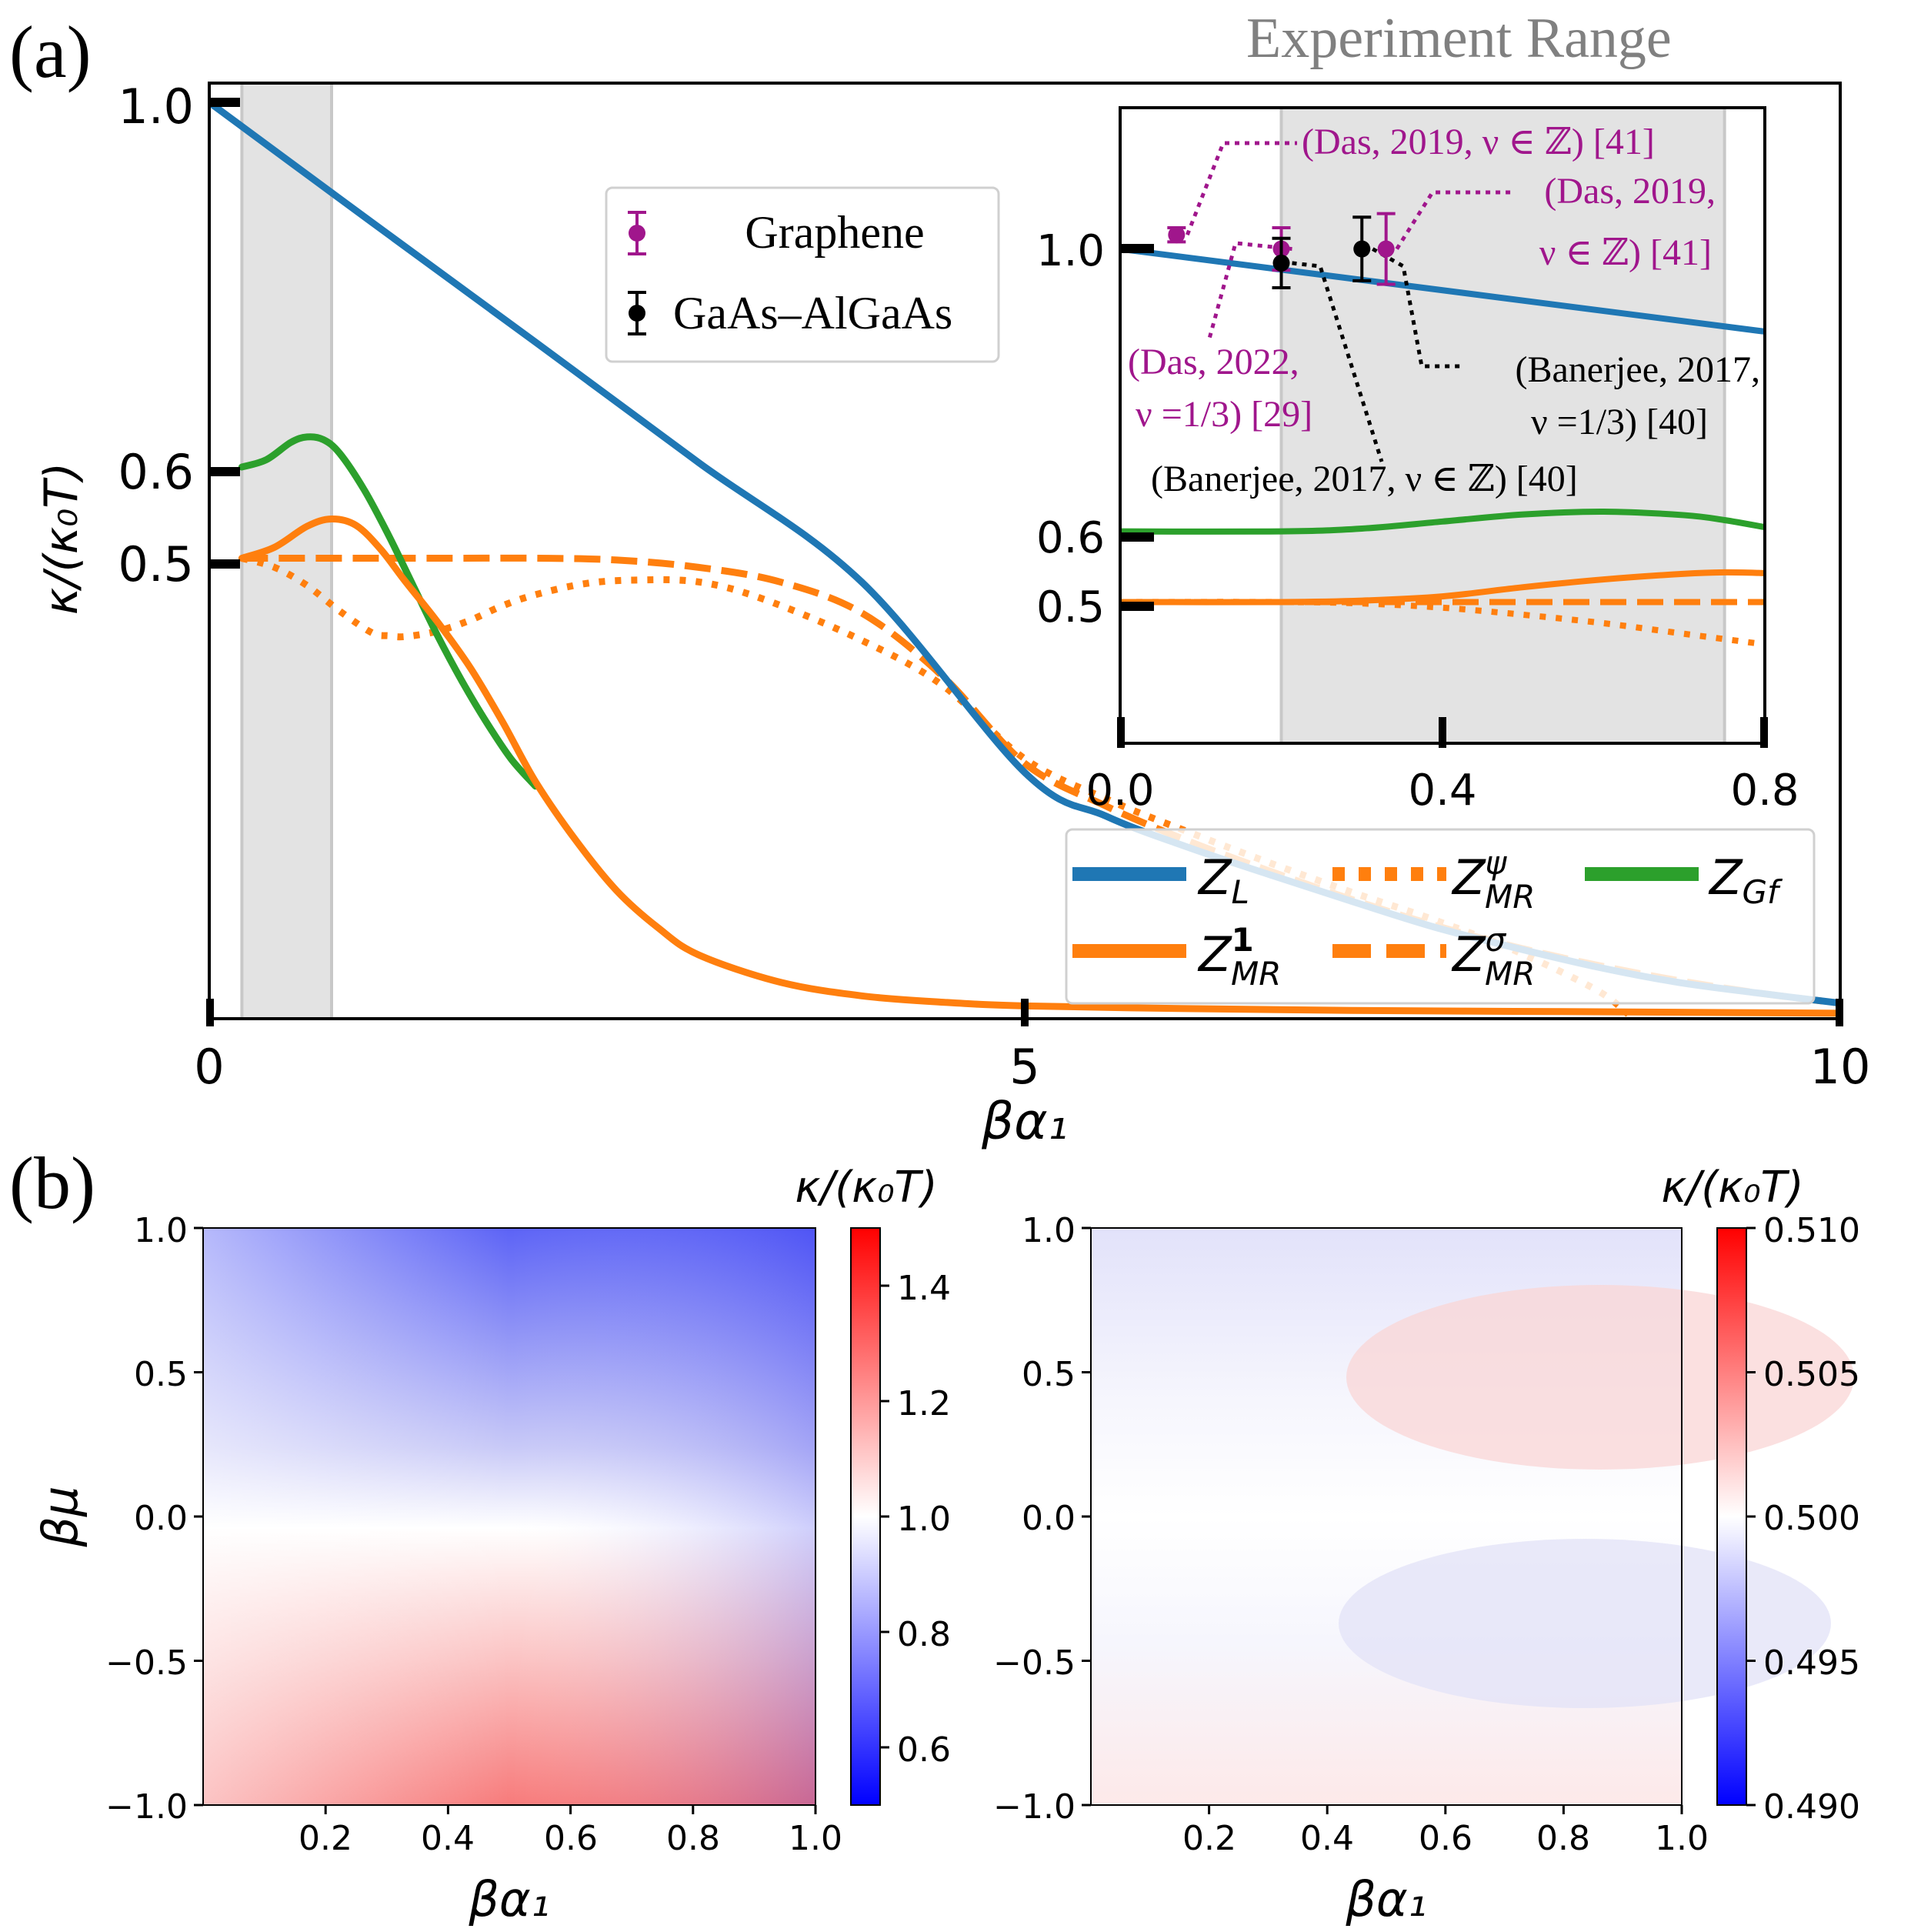  What do you see at coordinates (1442, 623) in the screenshot?
I see `inset-series-ZMR` at bounding box center [1442, 623].